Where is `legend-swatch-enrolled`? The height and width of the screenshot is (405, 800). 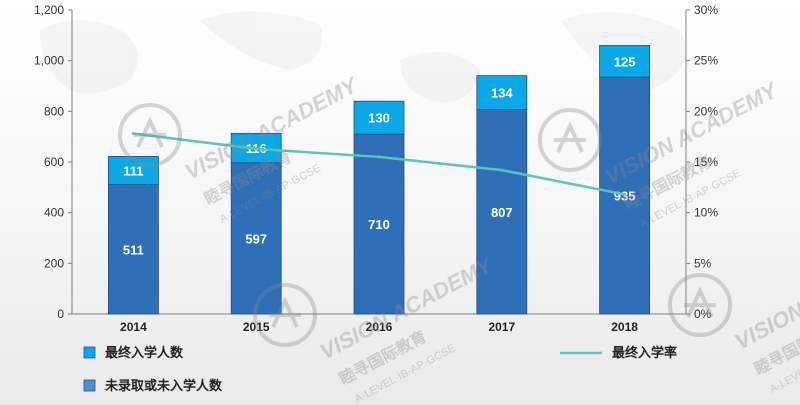
legend-swatch-enrolled is located at coordinates (89, 352).